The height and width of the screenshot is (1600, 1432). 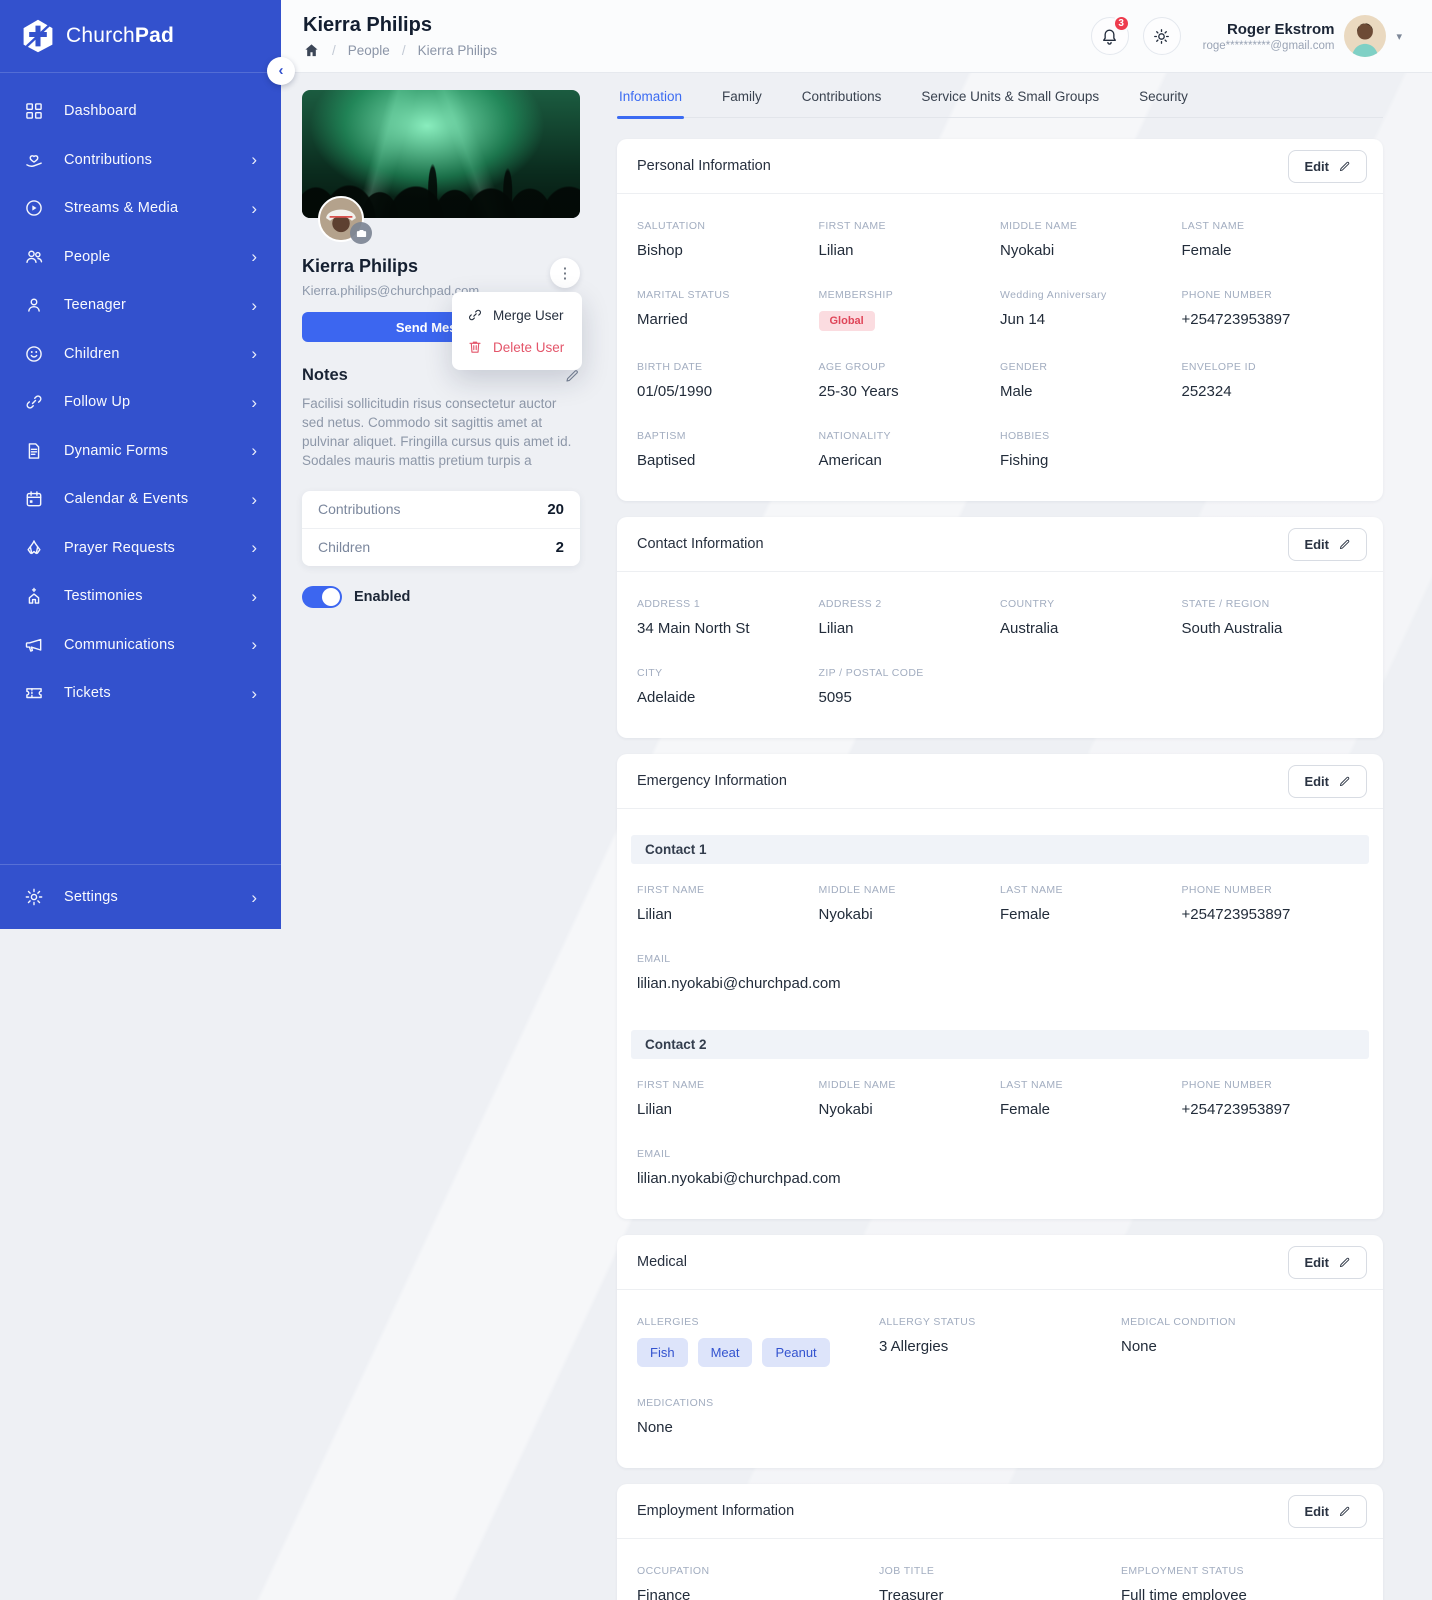 I want to click on menu-item-delete-user: Delete User, so click(x=517, y=347).